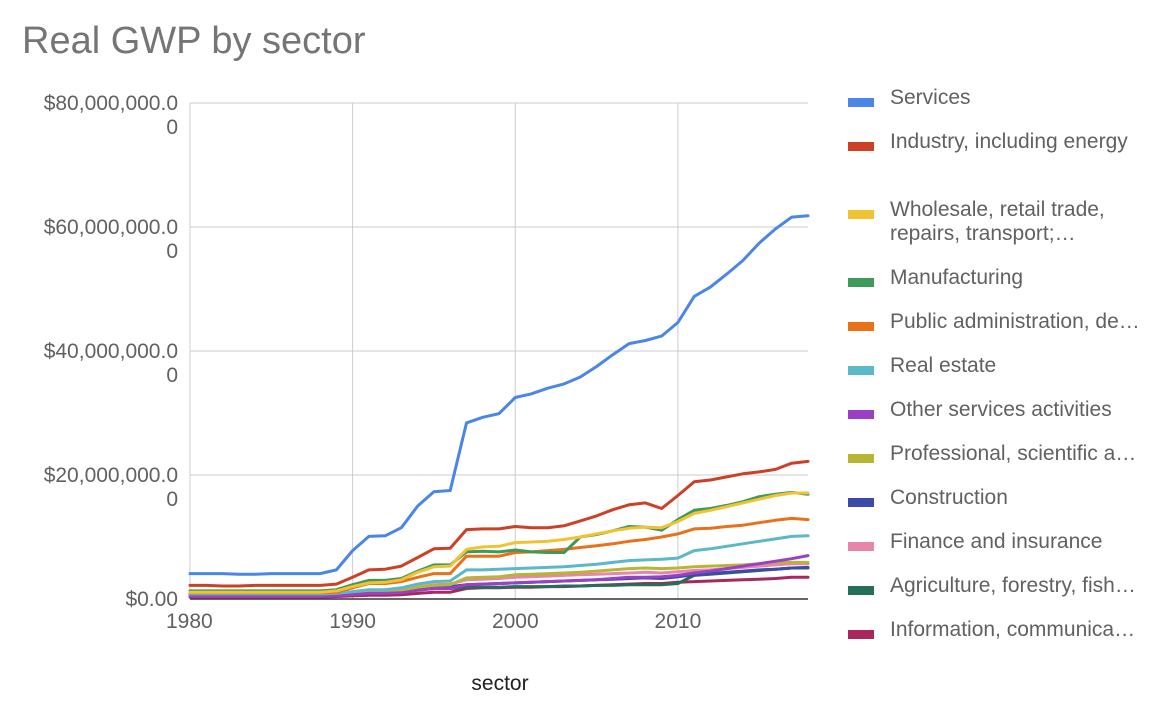 This screenshot has height=724, width=1176. Describe the element at coordinates (515, 621) in the screenshot. I see `x-tick-label: 2000` at that location.